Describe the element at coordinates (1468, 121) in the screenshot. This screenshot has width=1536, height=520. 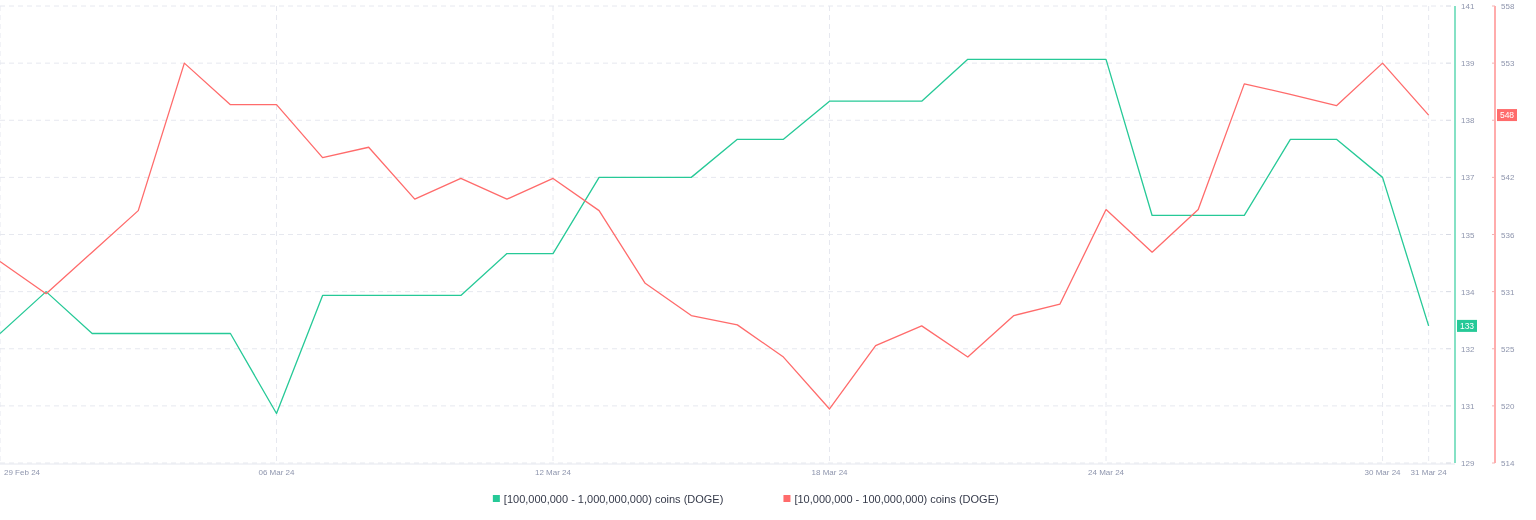
I see `y-tick-label: 138` at that location.